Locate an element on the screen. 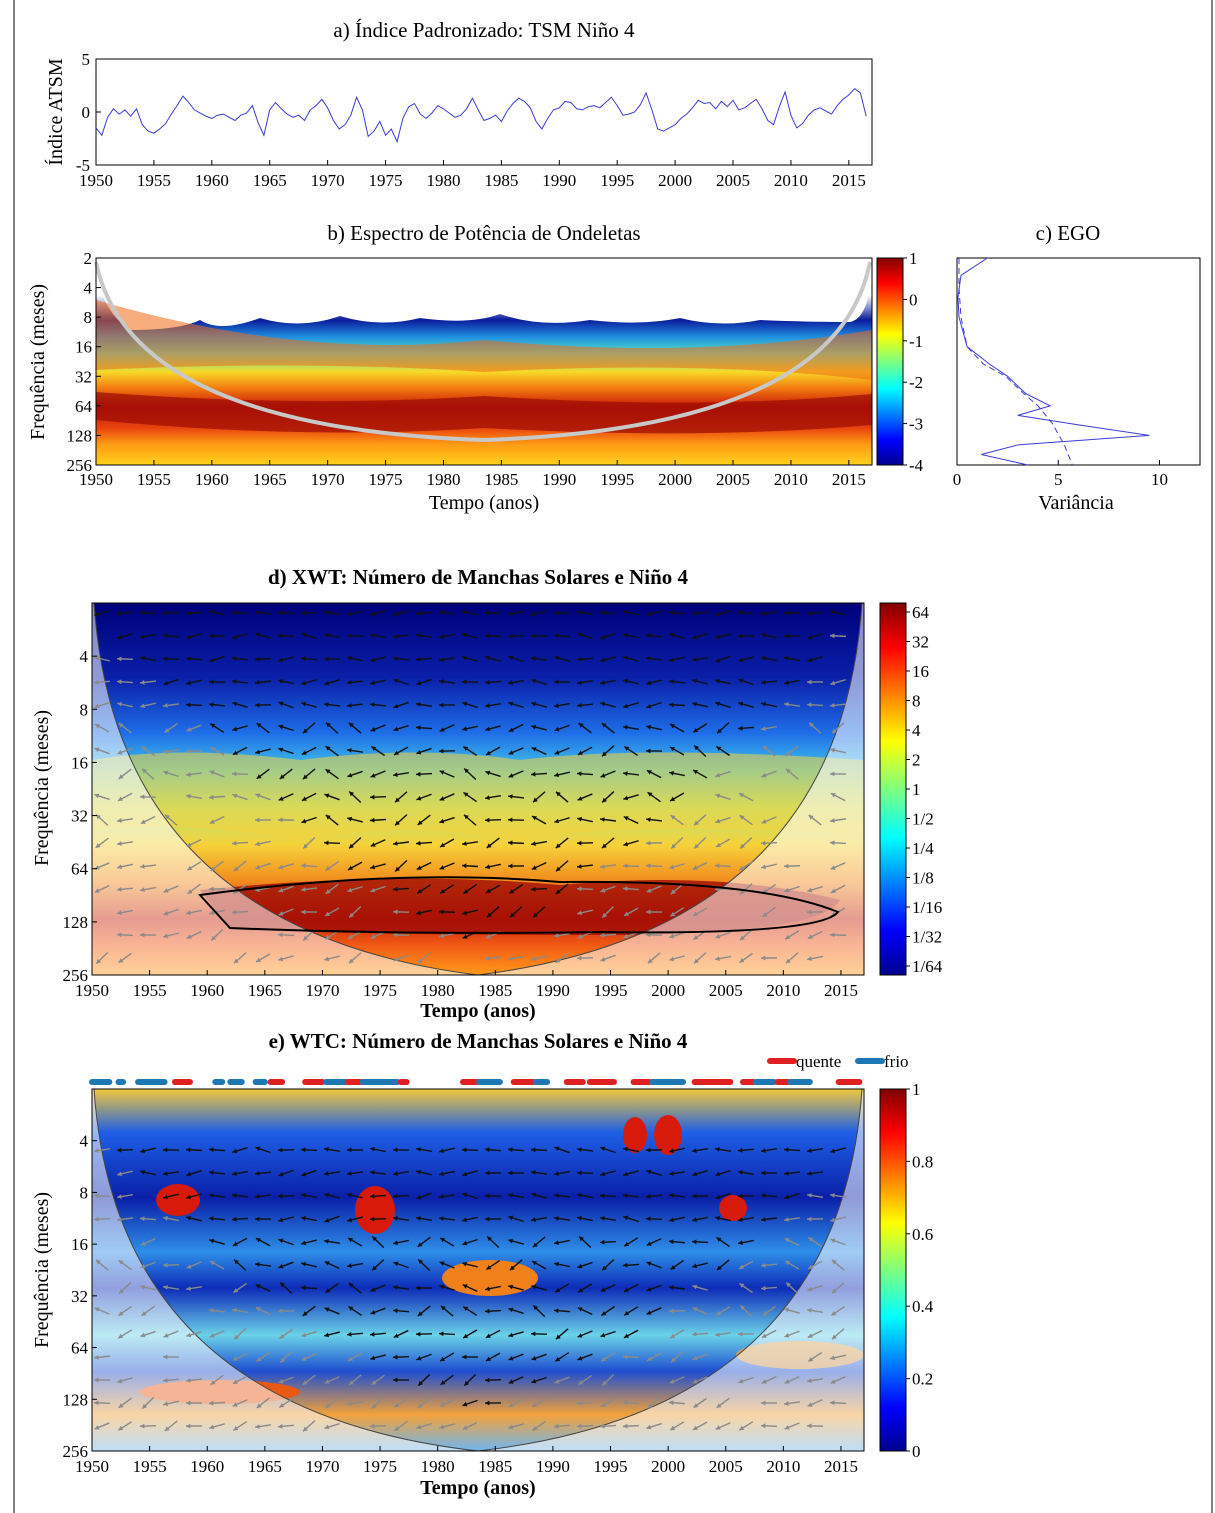  panel-a-x-tick-label: 1975 is located at coordinates (386, 180).